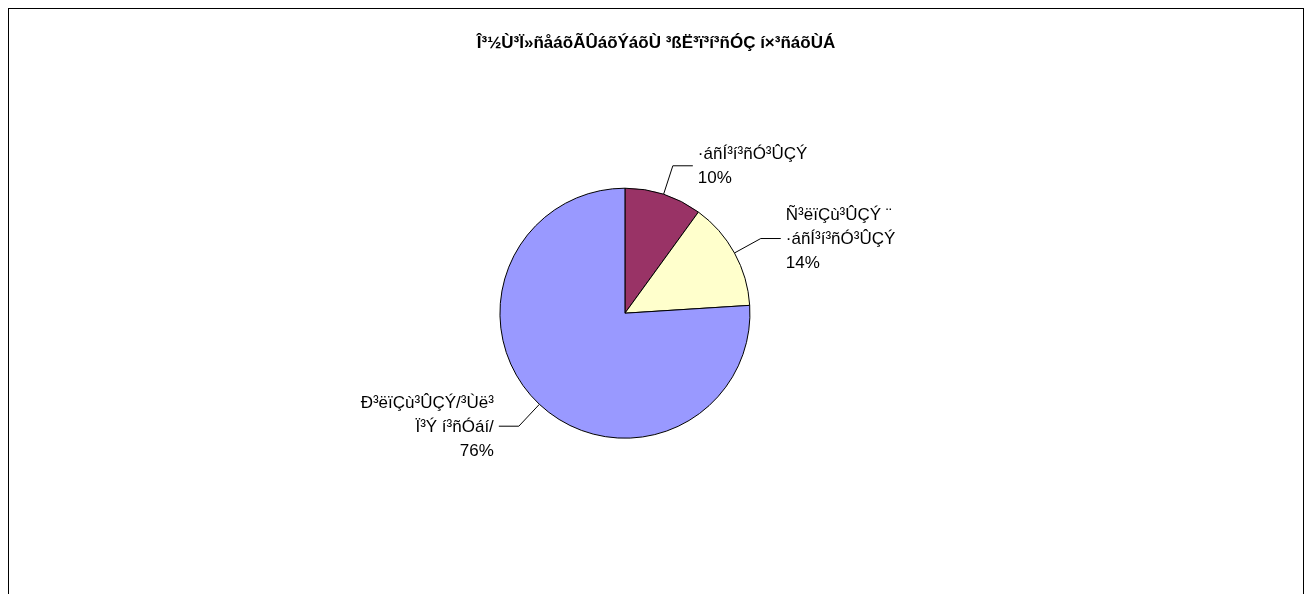  Describe the element at coordinates (427, 414) in the screenshot. I see `slice-label: Ð³ëïÇù³ÛÇÝ/³Ùë³ Ï³Ý í³ñÓáí/` at that location.